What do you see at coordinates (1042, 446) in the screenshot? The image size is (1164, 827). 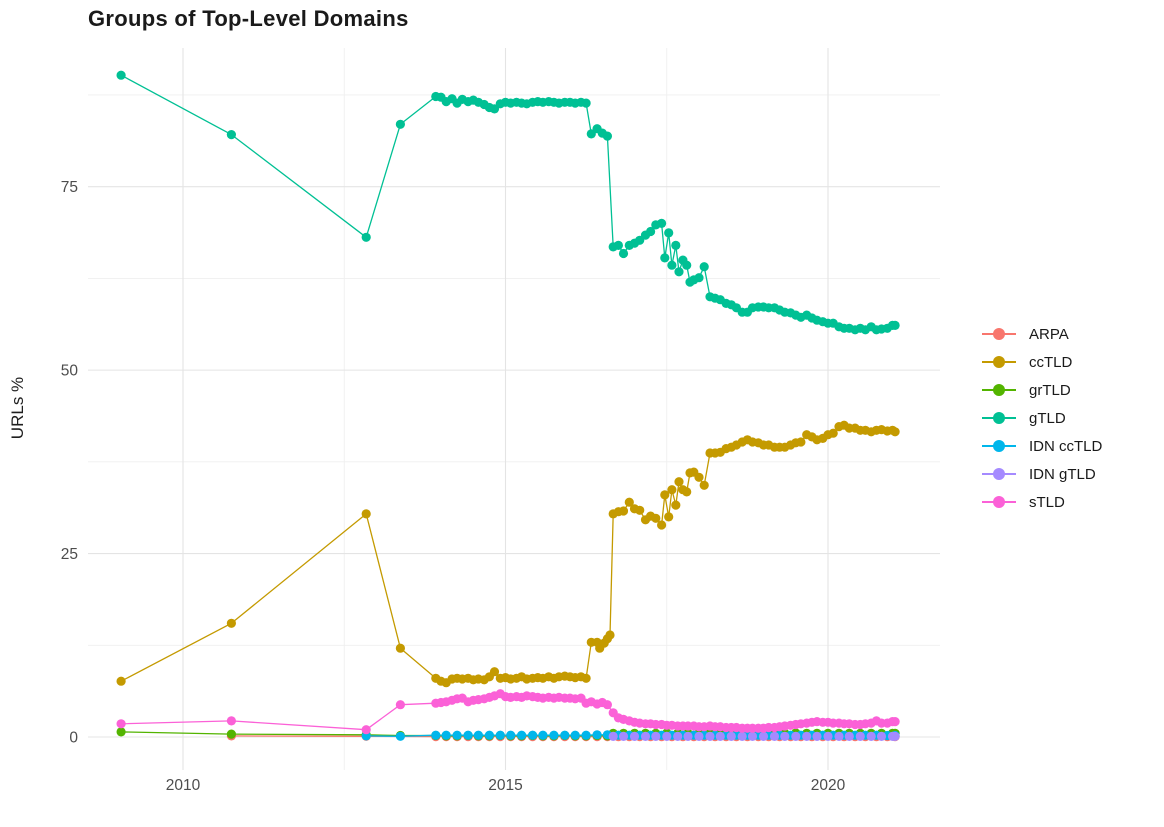 I see `legend-item-idn-cctld: IDN ccTLD` at bounding box center [1042, 446].